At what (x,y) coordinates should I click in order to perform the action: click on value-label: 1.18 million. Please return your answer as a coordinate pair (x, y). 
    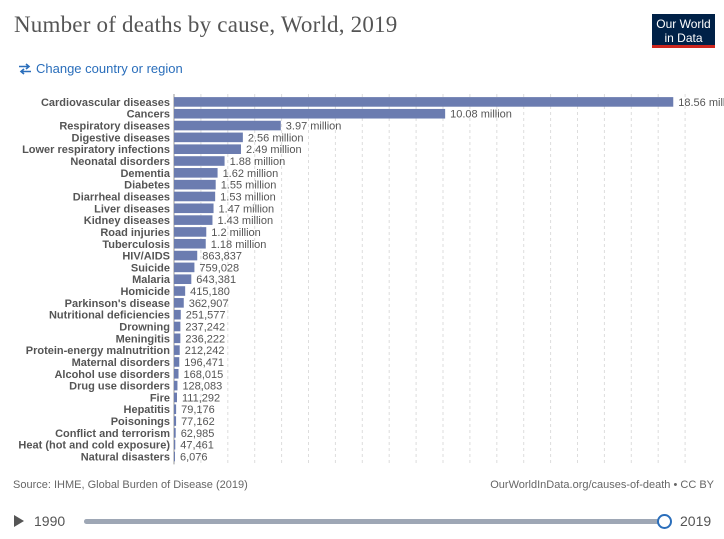
    Looking at the image, I should click on (239, 245).